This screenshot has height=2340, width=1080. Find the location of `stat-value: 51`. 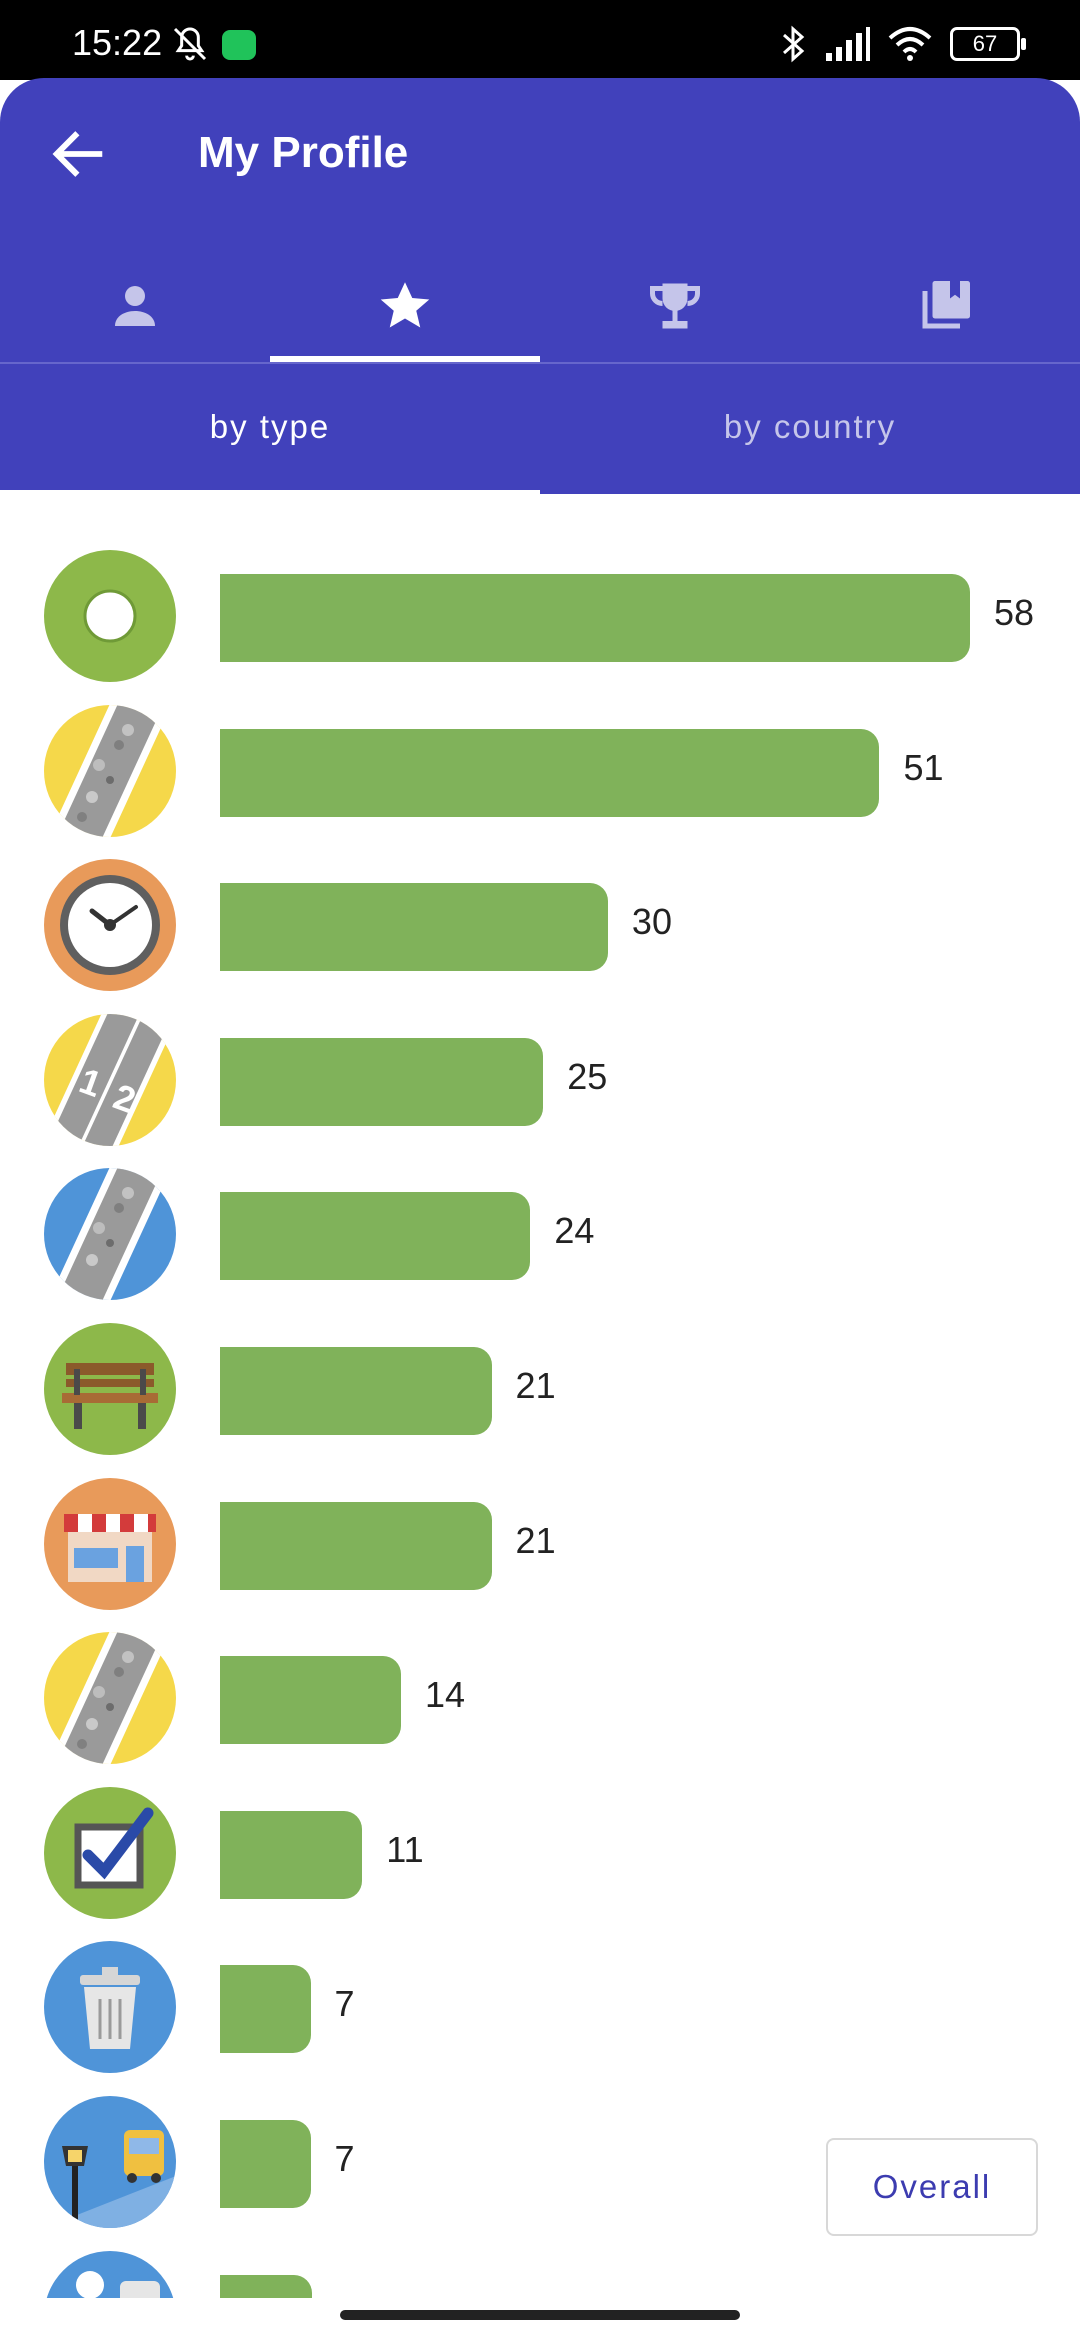

stat-value: 51 is located at coordinates (923, 767).